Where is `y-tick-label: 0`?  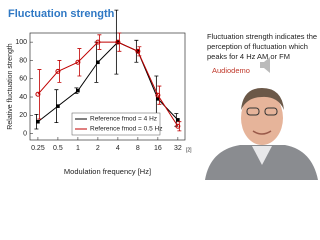 y-tick-label: 0 is located at coordinates (25, 133).